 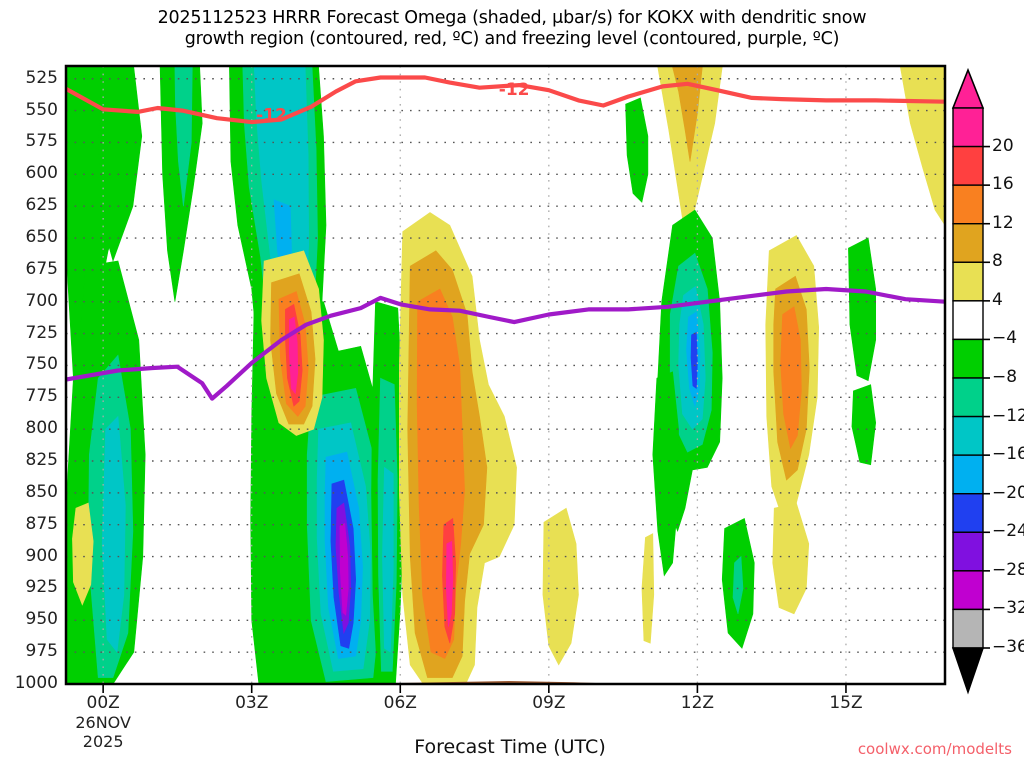 I want to click on colorbar-tick-label: −16, so click(x=1008, y=454).